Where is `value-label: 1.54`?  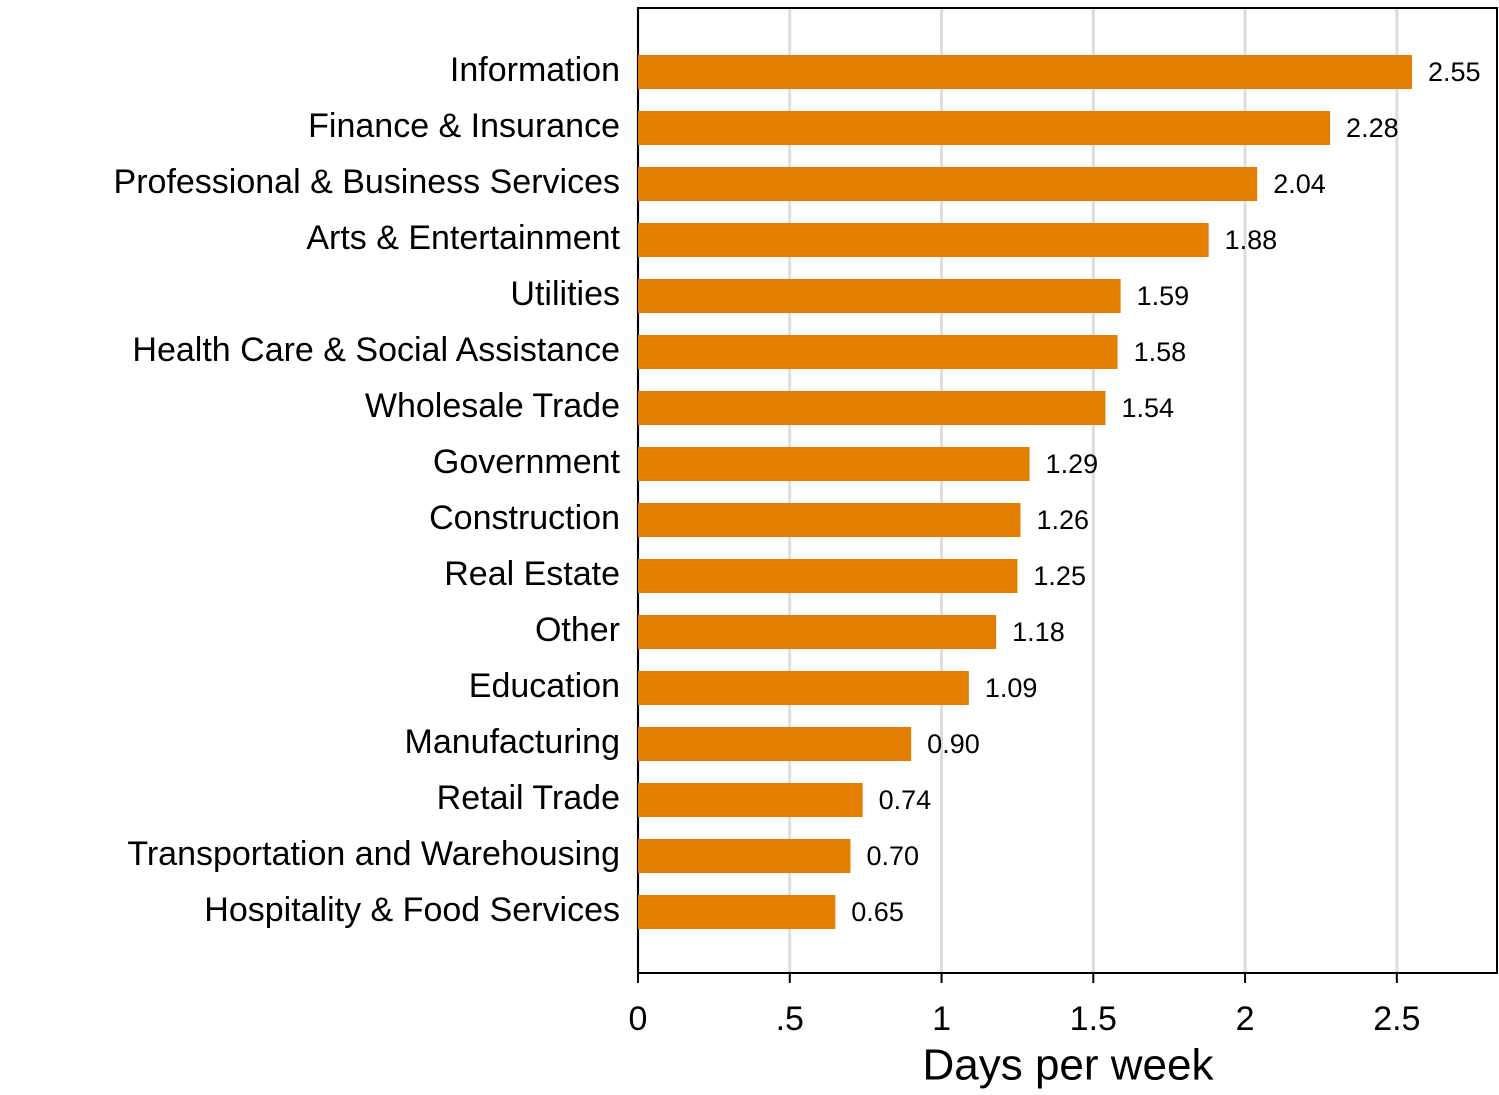
value-label: 1.54 is located at coordinates (1147, 408).